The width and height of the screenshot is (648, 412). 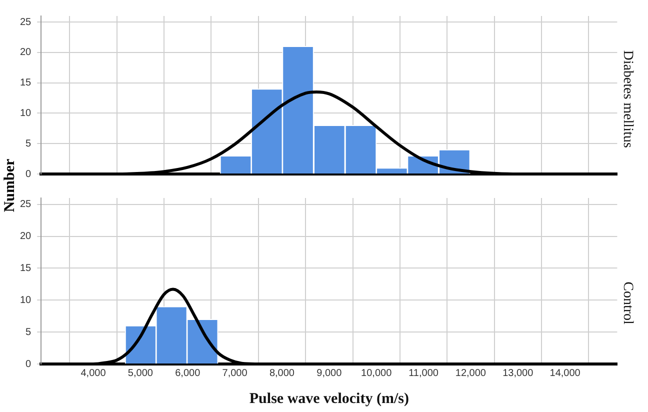 I want to click on x-tick-label: 4,000, so click(x=93, y=373).